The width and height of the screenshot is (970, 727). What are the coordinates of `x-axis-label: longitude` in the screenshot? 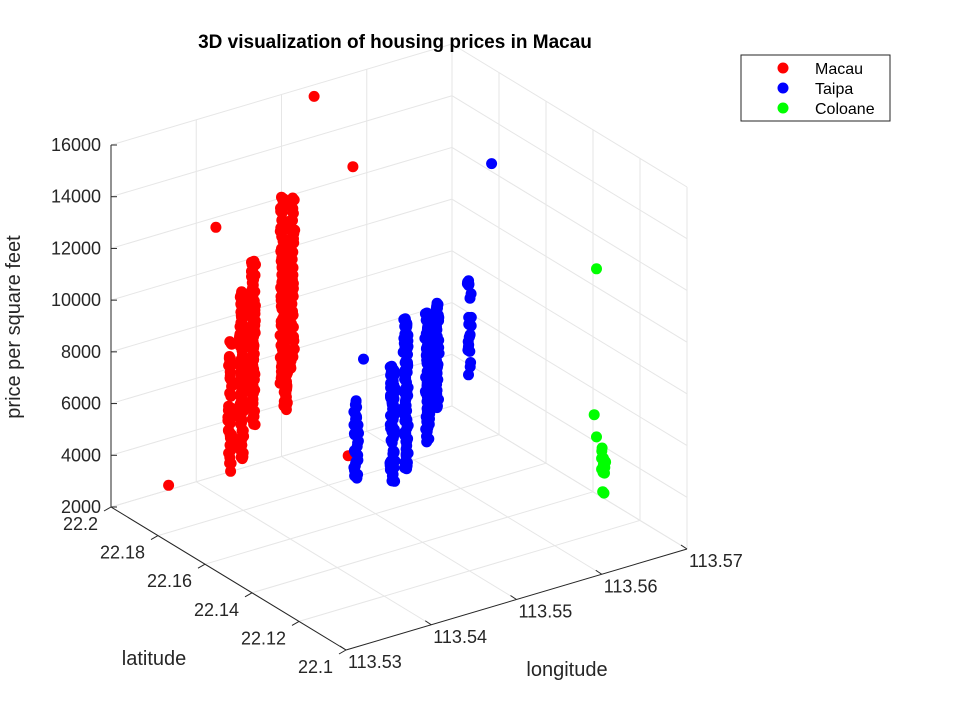 It's located at (566, 670).